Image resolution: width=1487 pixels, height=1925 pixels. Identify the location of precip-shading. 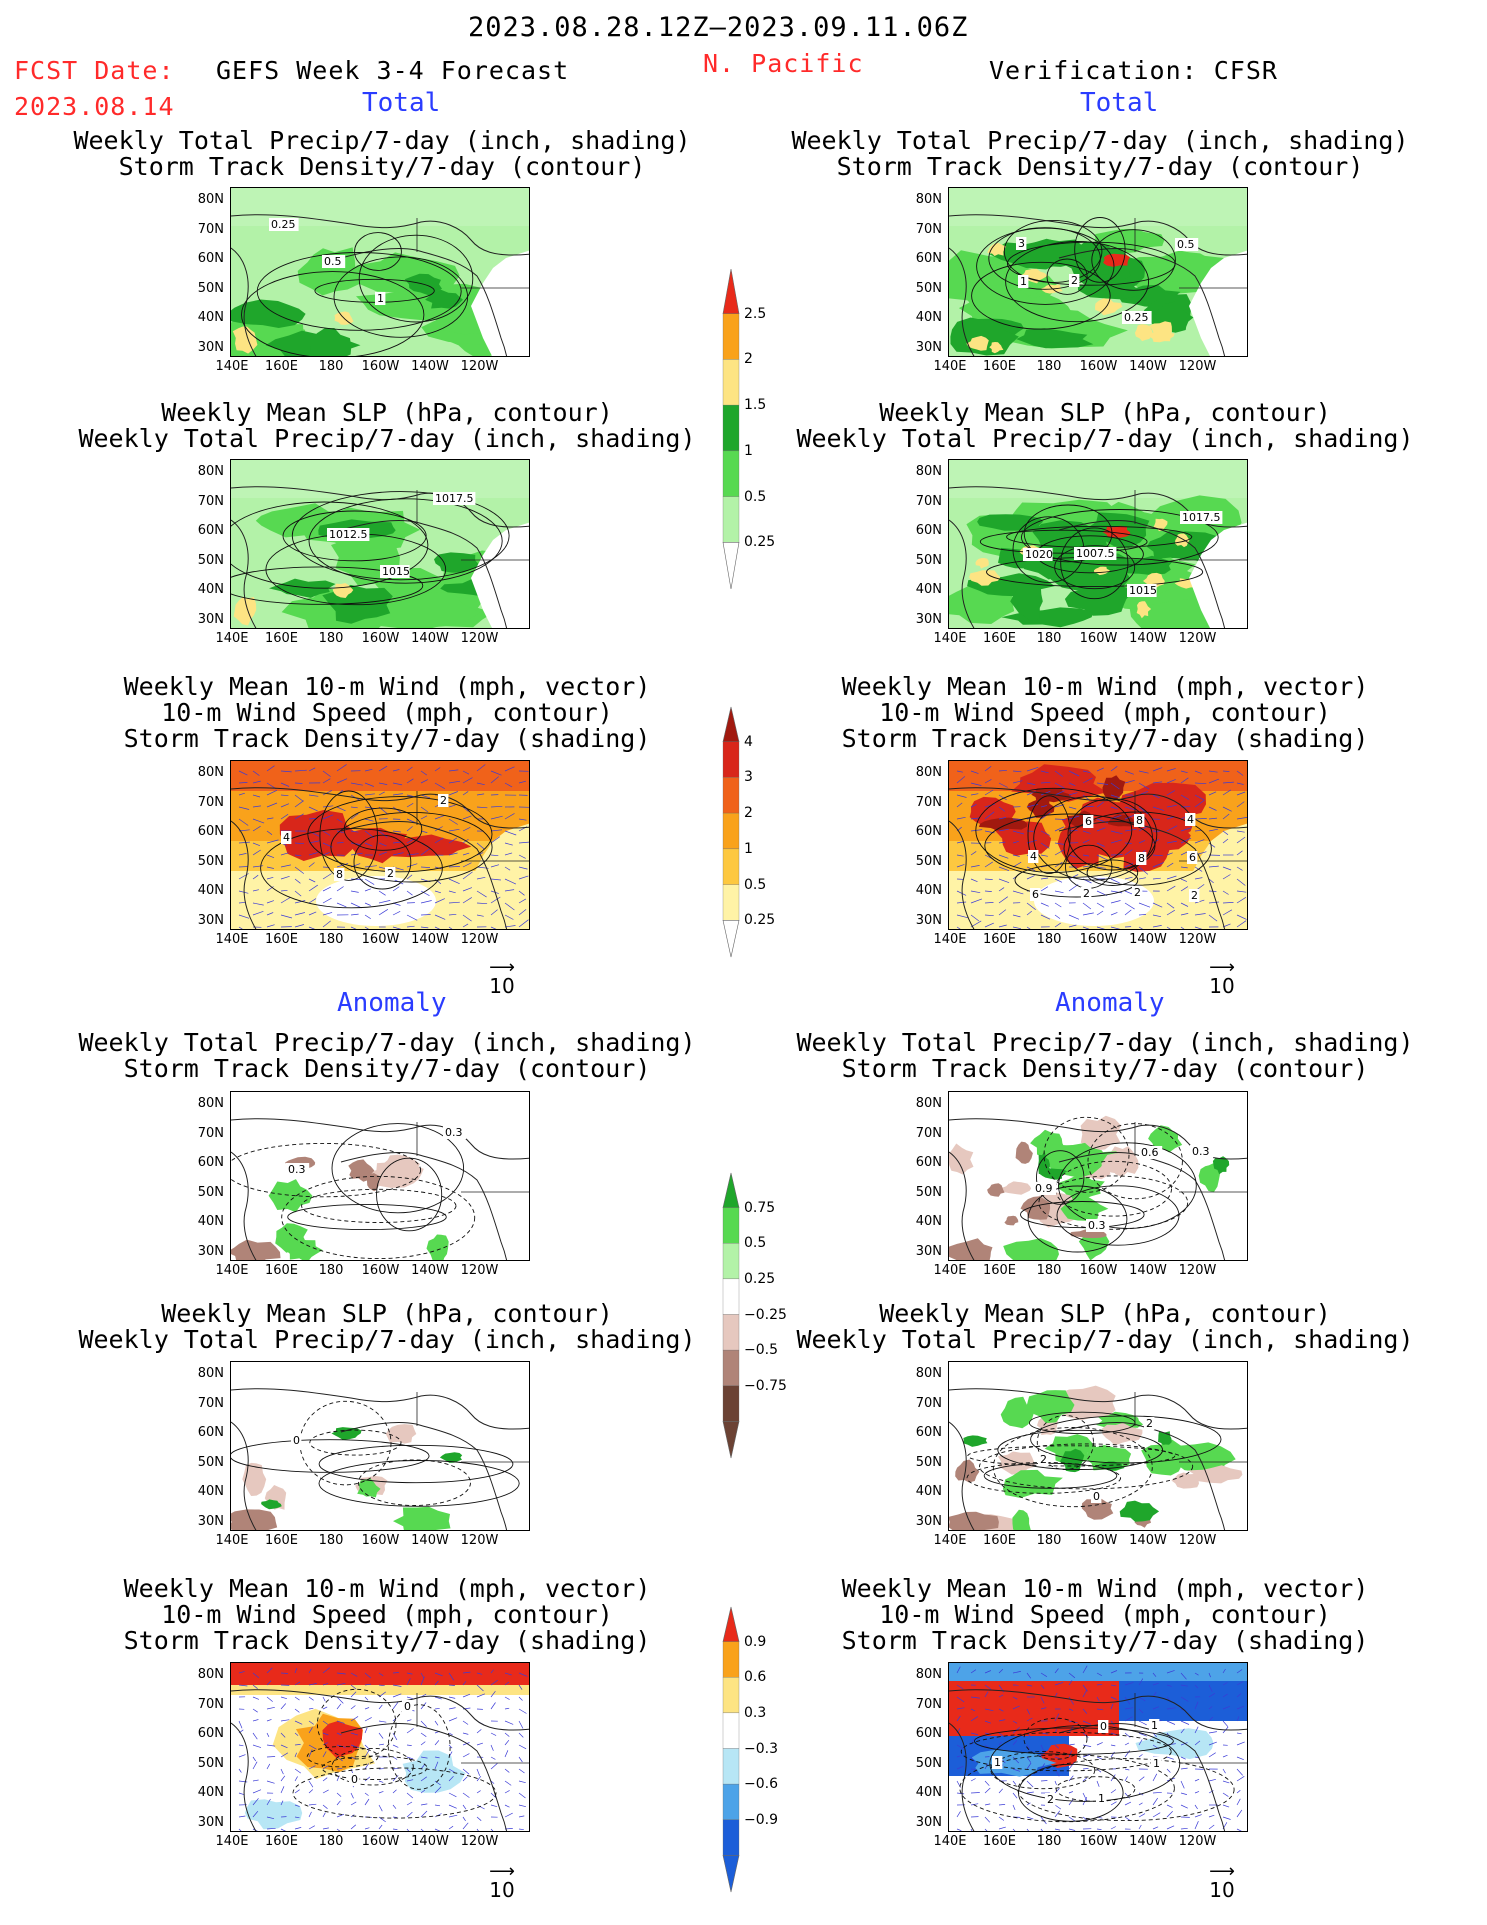
(1098, 207).